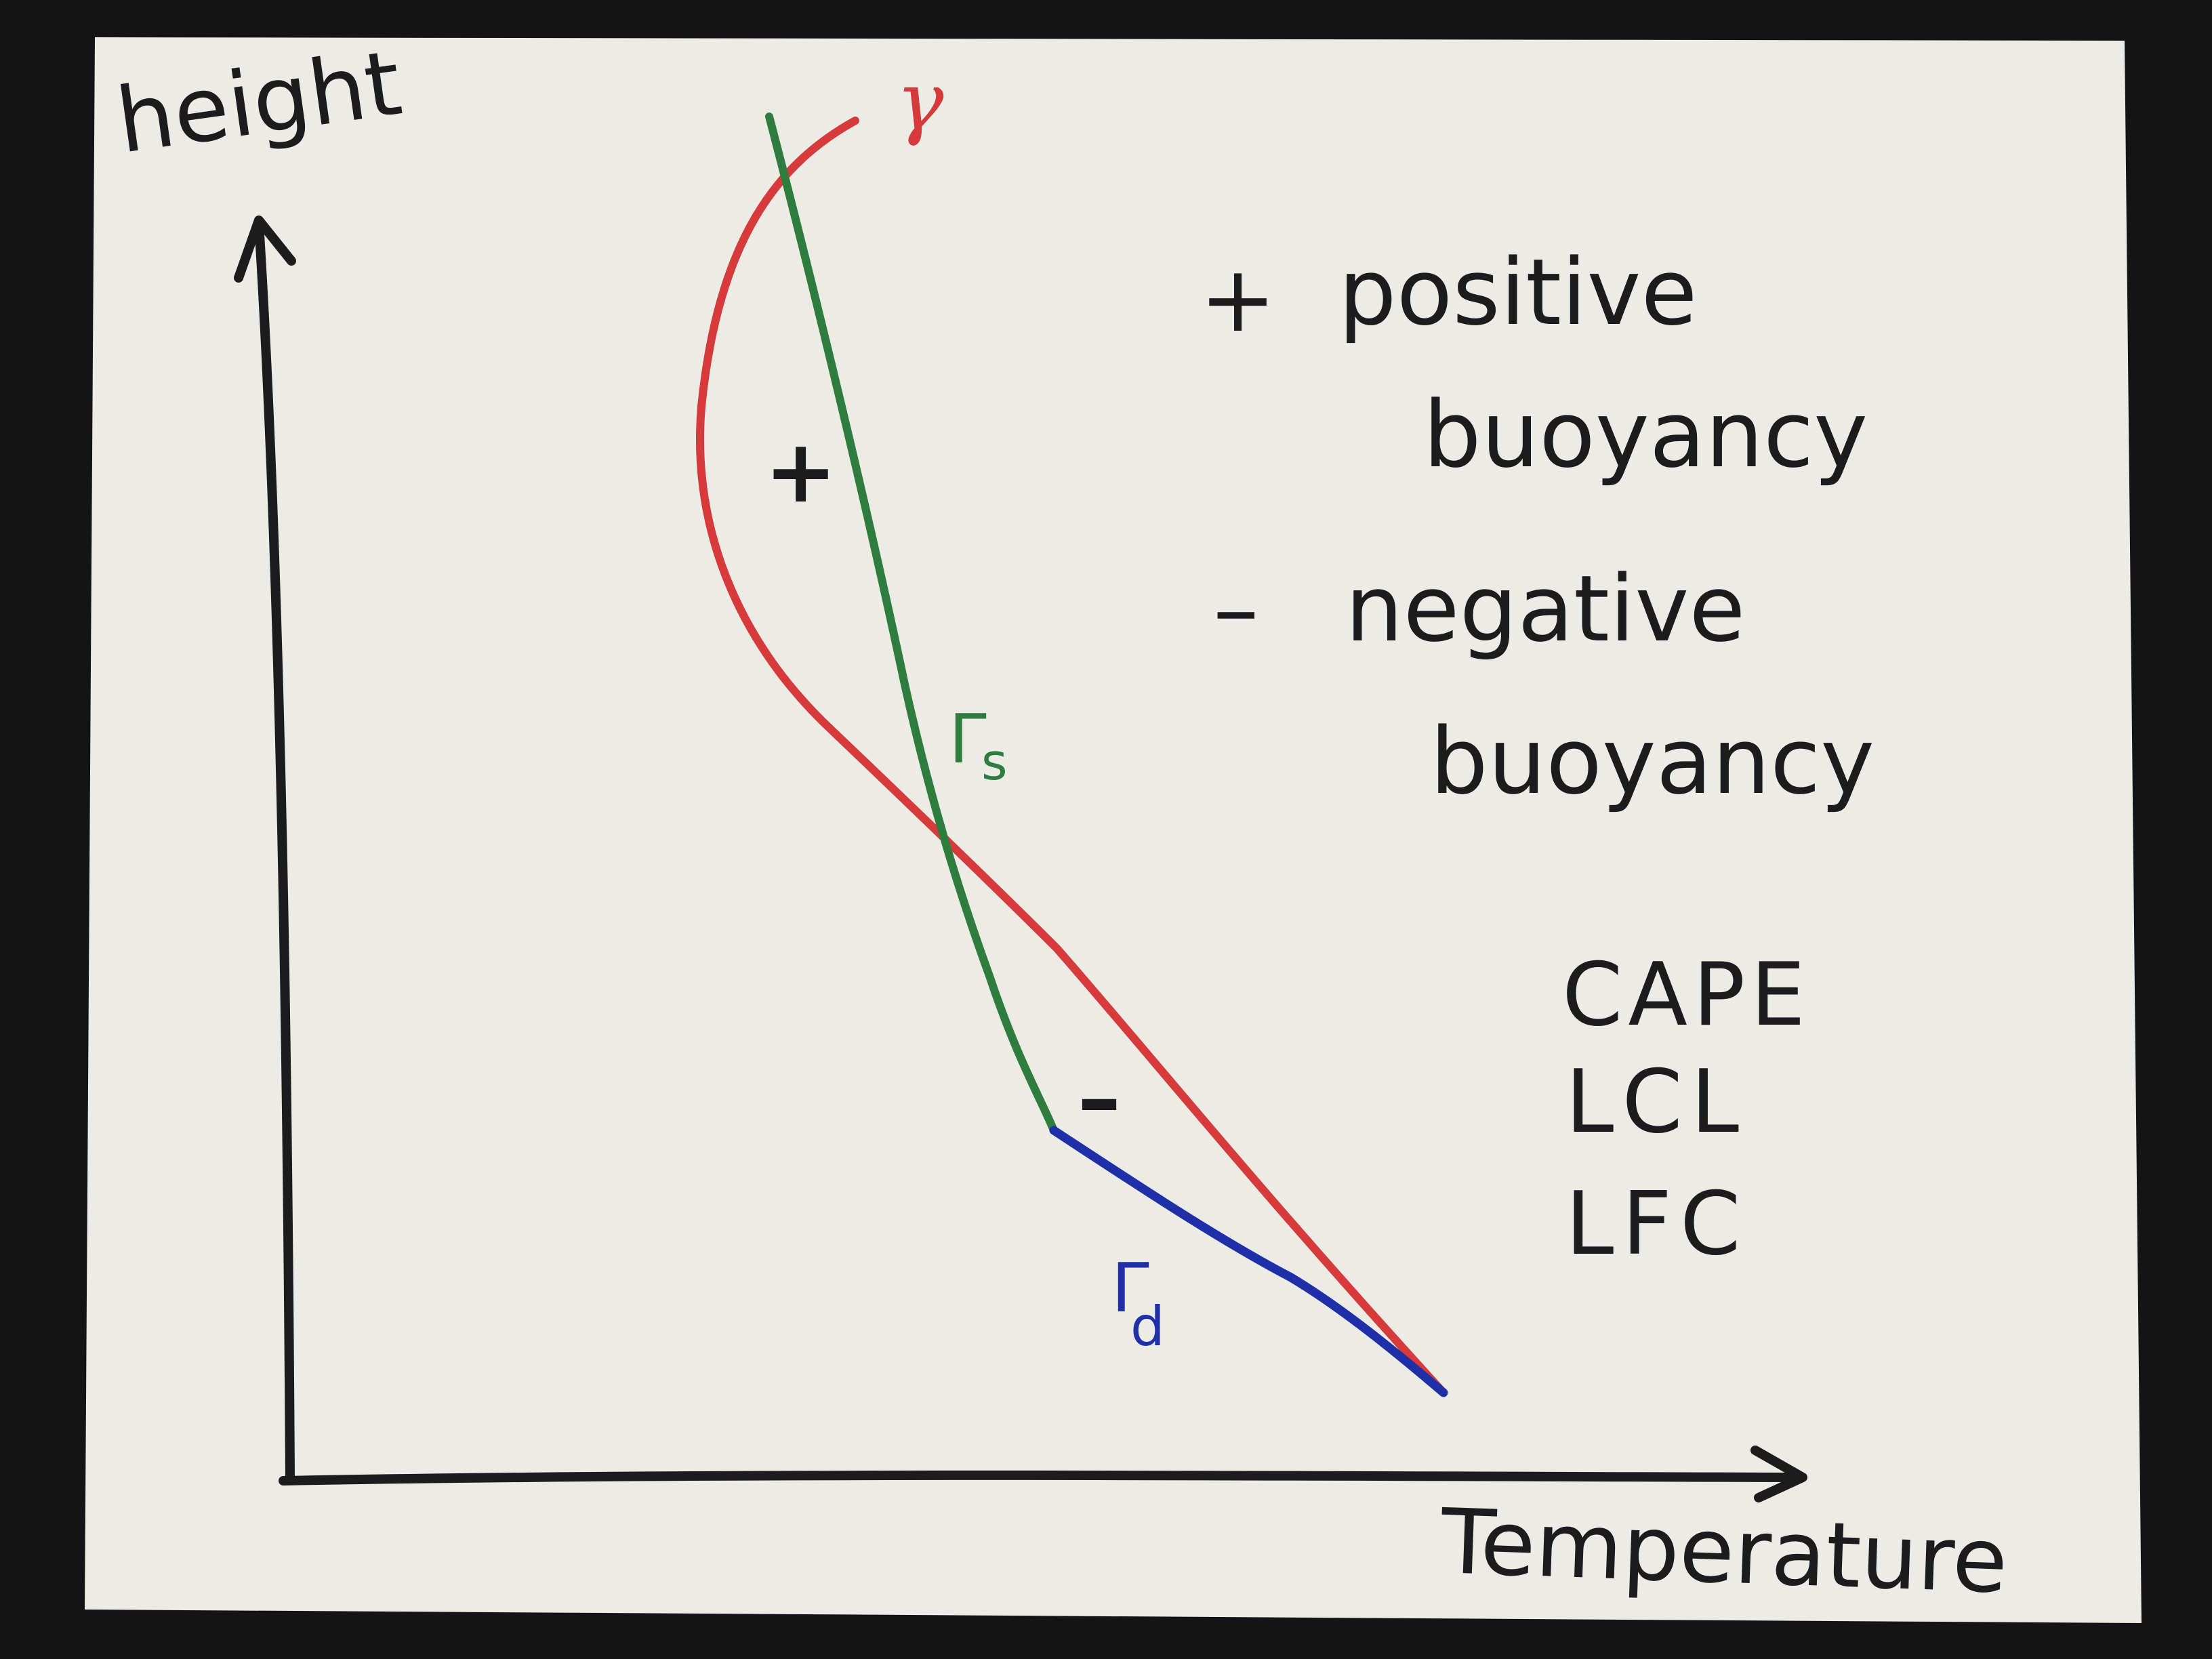  What do you see at coordinates (1653, 761) in the screenshot?
I see `legend-negative-line2: buoyancy` at bounding box center [1653, 761].